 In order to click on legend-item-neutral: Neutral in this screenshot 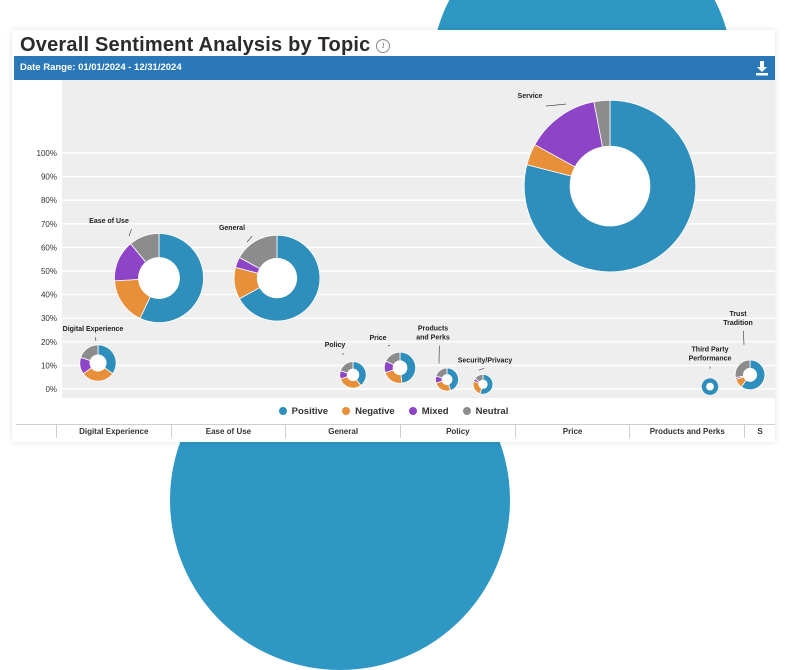, I will do `click(486, 411)`.